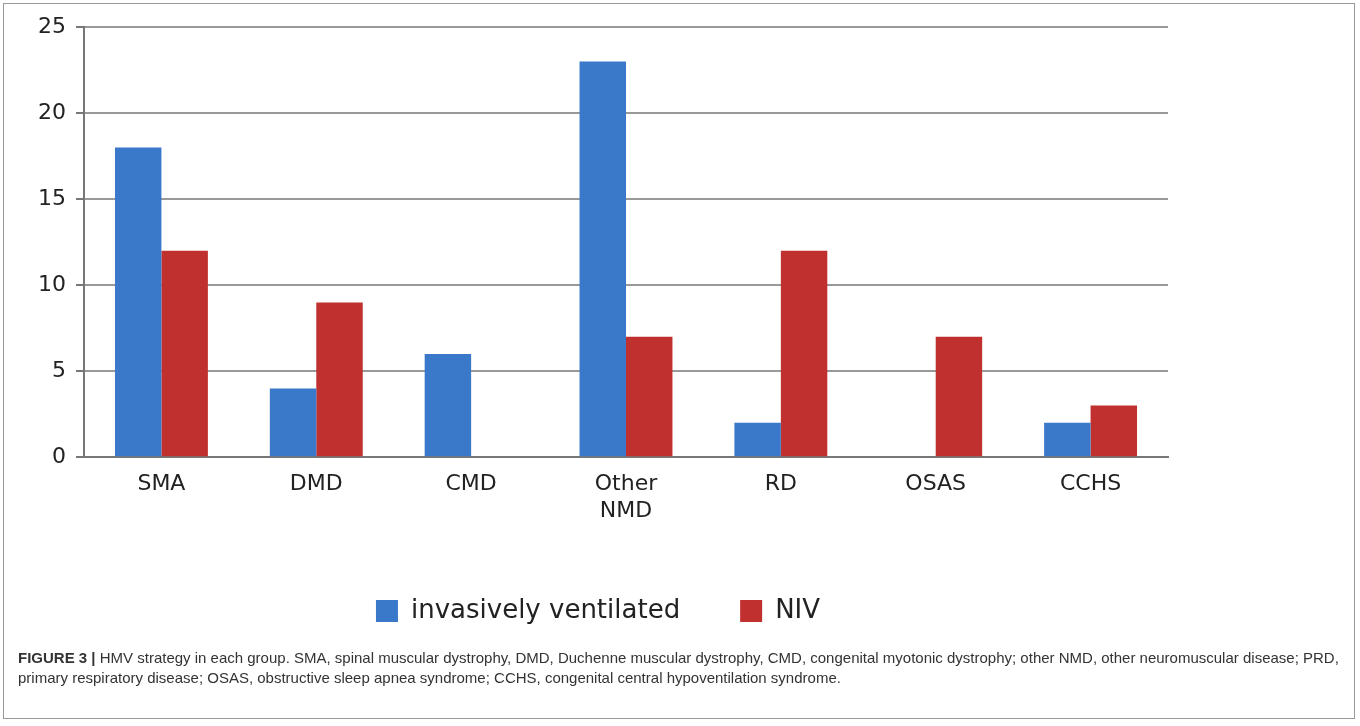 The width and height of the screenshot is (1360, 726). What do you see at coordinates (471, 483) in the screenshot?
I see `x-tick-label: CMD` at bounding box center [471, 483].